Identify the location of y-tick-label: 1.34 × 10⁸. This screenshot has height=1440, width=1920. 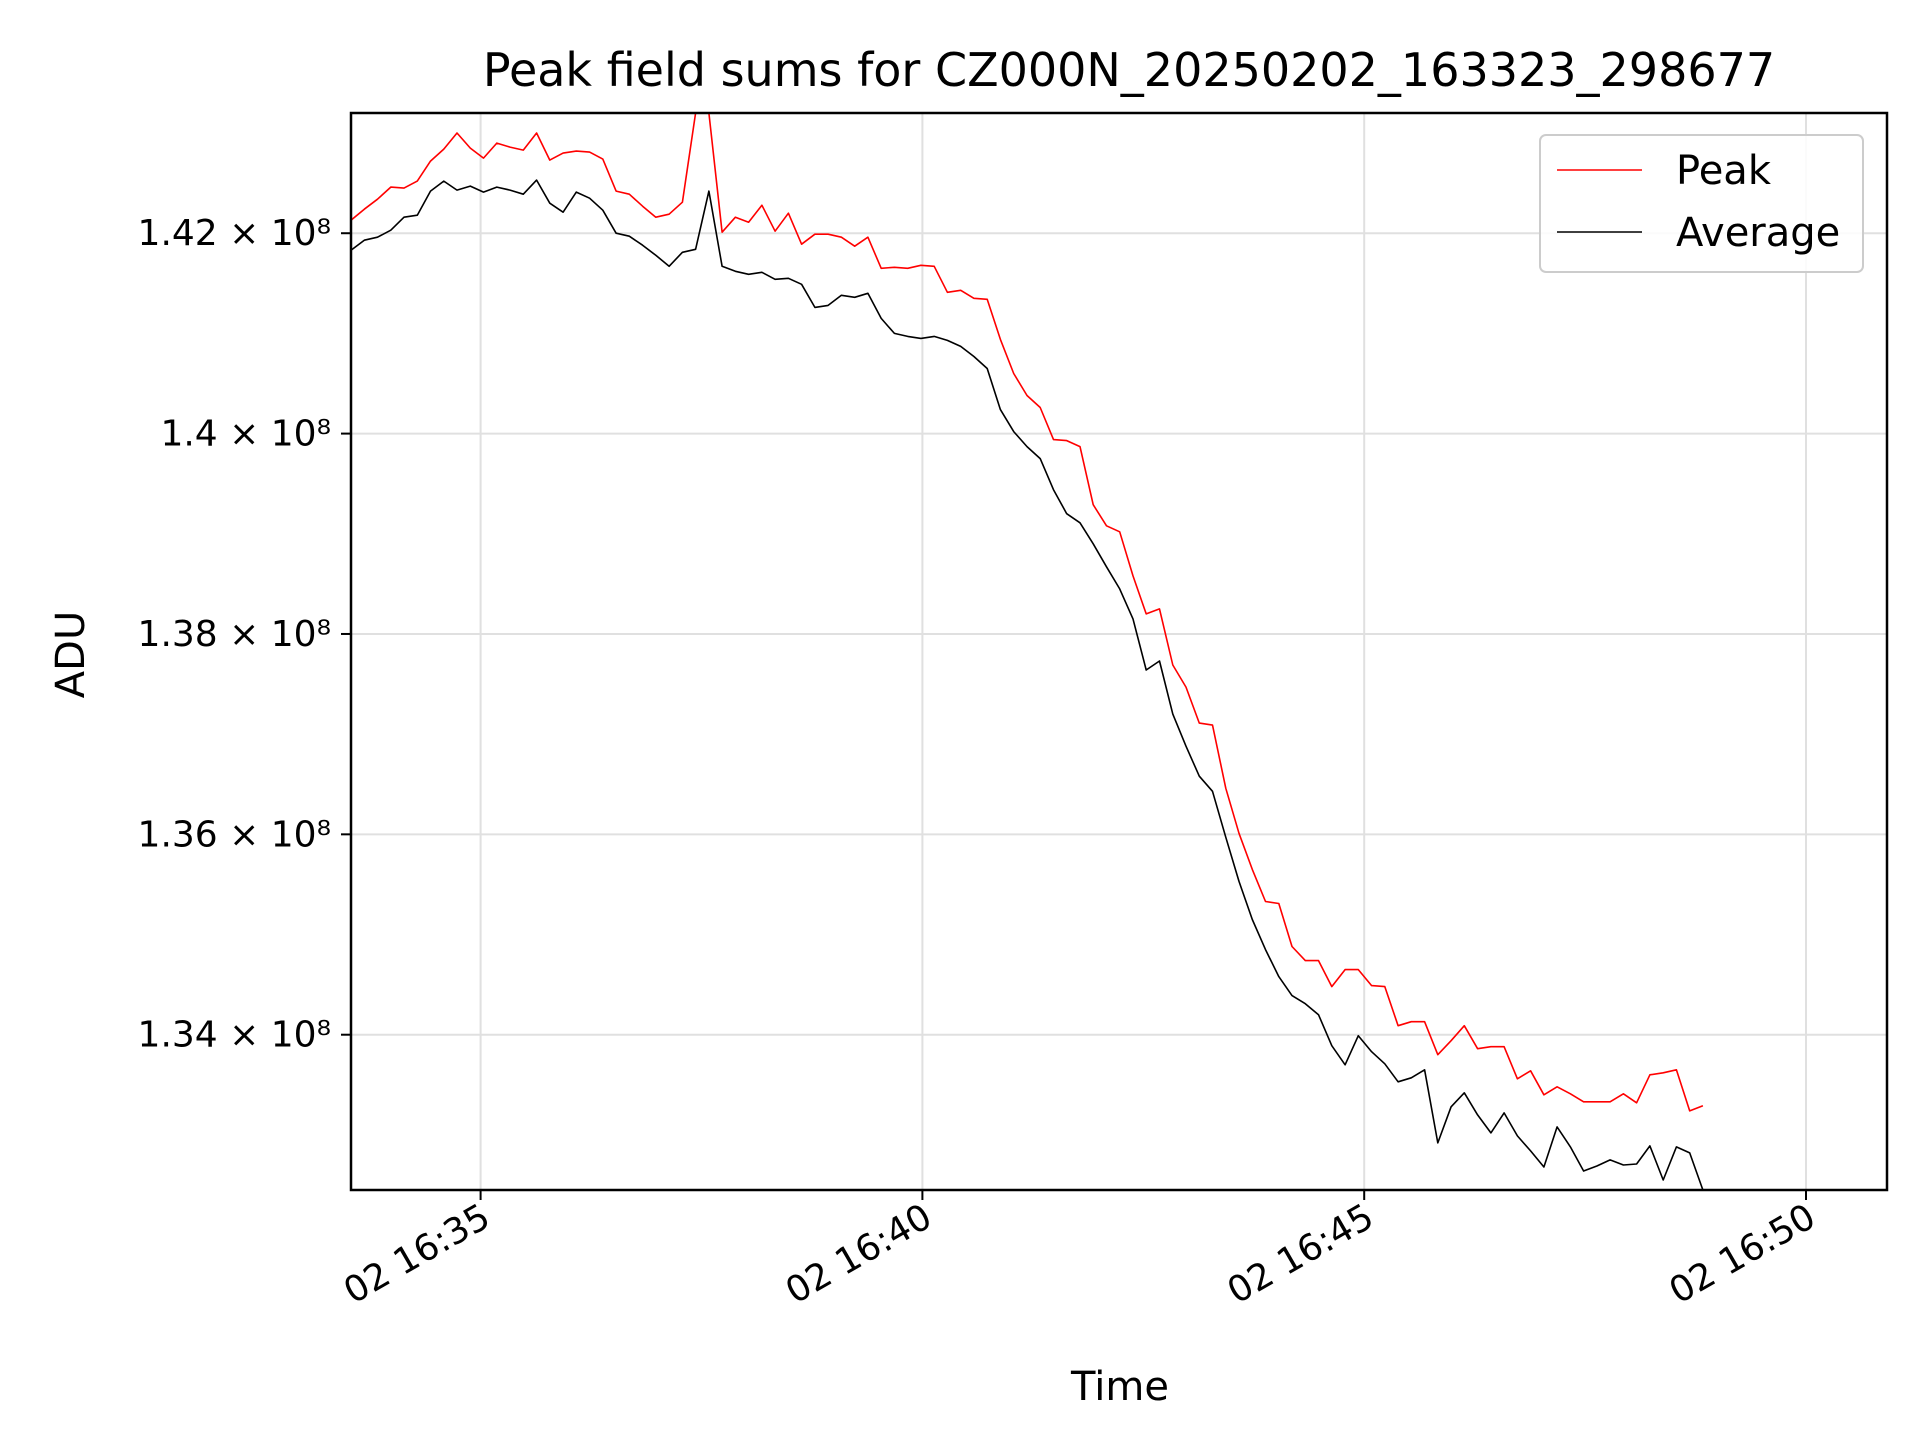
(234, 1035).